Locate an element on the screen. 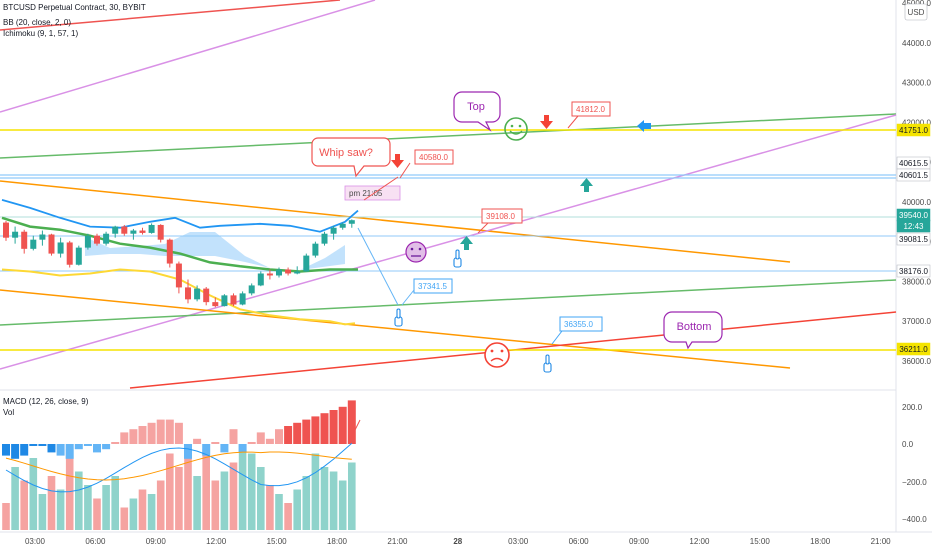 This screenshot has width=932, height=550. price-tag is located at coordinates (913, 226).